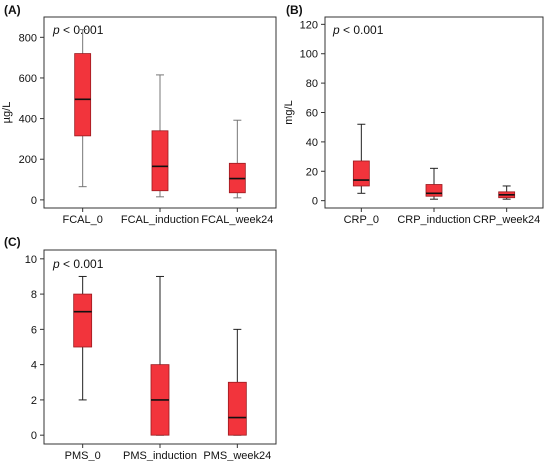 This screenshot has width=550, height=461. I want to click on y-axis-label: µg/L, so click(7, 113).